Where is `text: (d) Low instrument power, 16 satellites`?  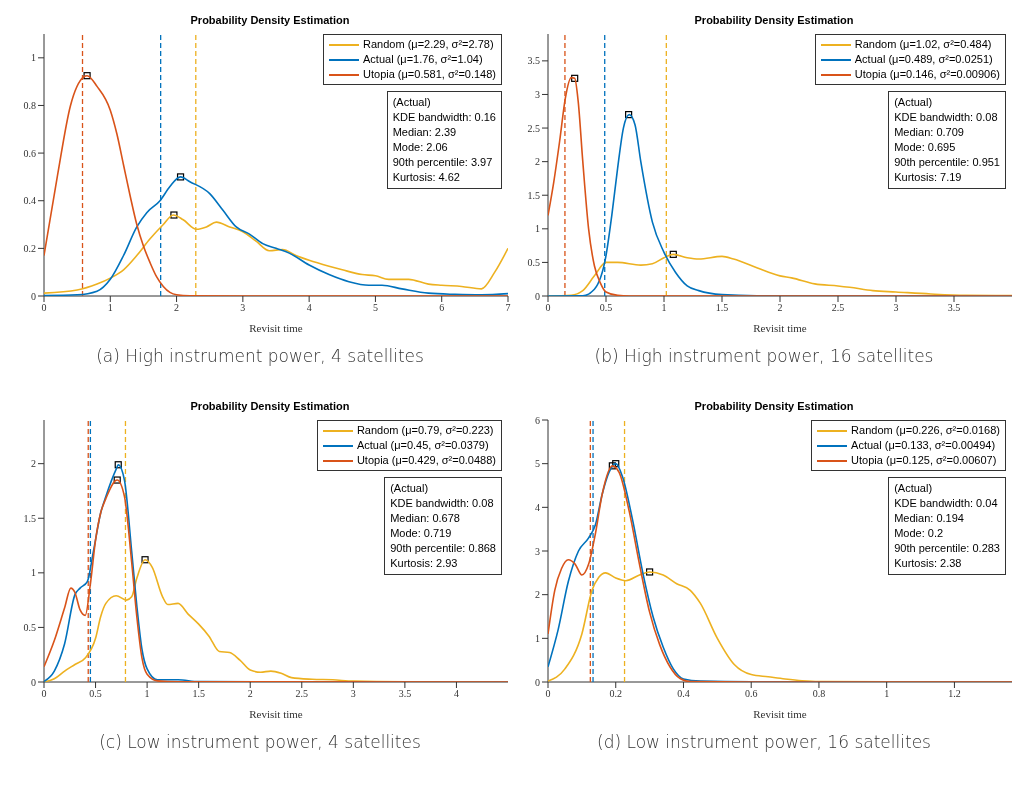 text: (d) Low instrument power, 16 satellites is located at coordinates (764, 742).